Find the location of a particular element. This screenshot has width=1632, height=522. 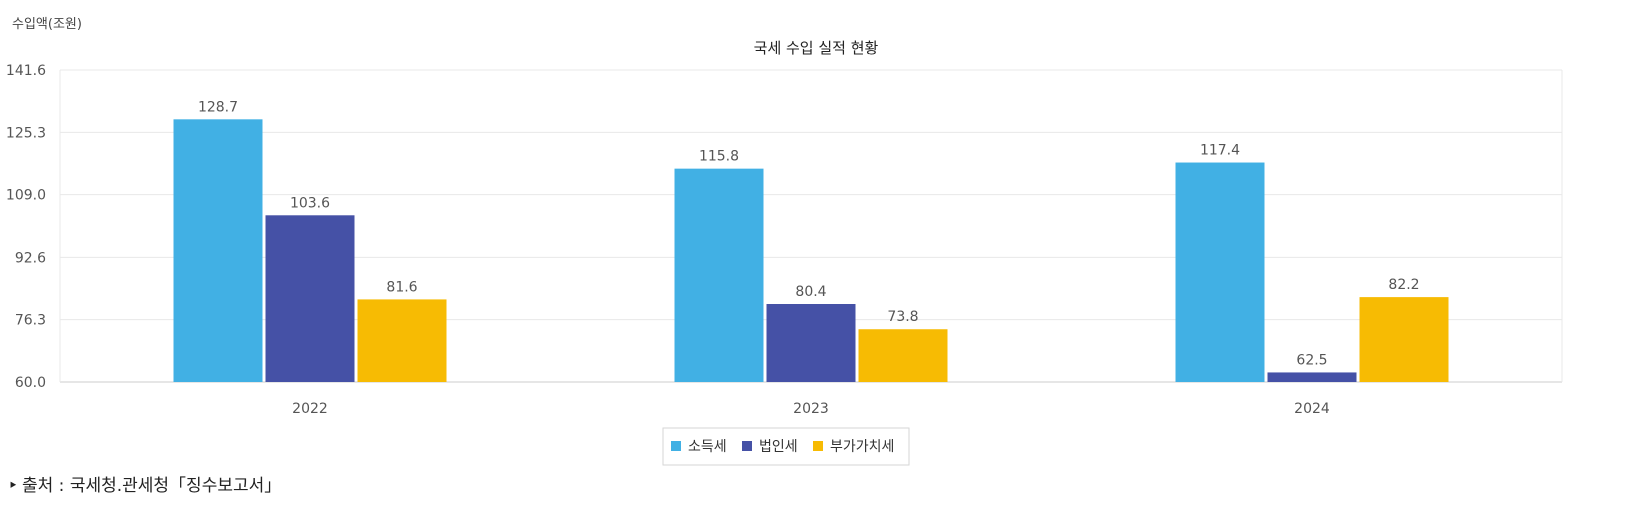

x-axis-ticks: 2022 2023 2024 is located at coordinates (811, 409).